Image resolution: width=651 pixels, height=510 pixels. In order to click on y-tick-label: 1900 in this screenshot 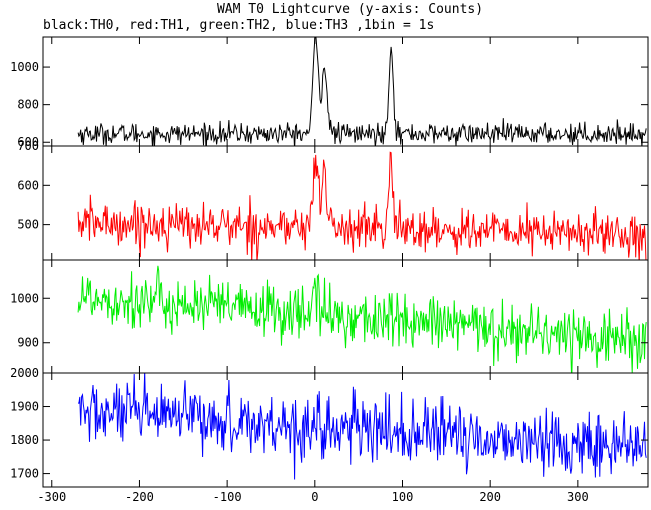, I will do `click(24, 407)`.